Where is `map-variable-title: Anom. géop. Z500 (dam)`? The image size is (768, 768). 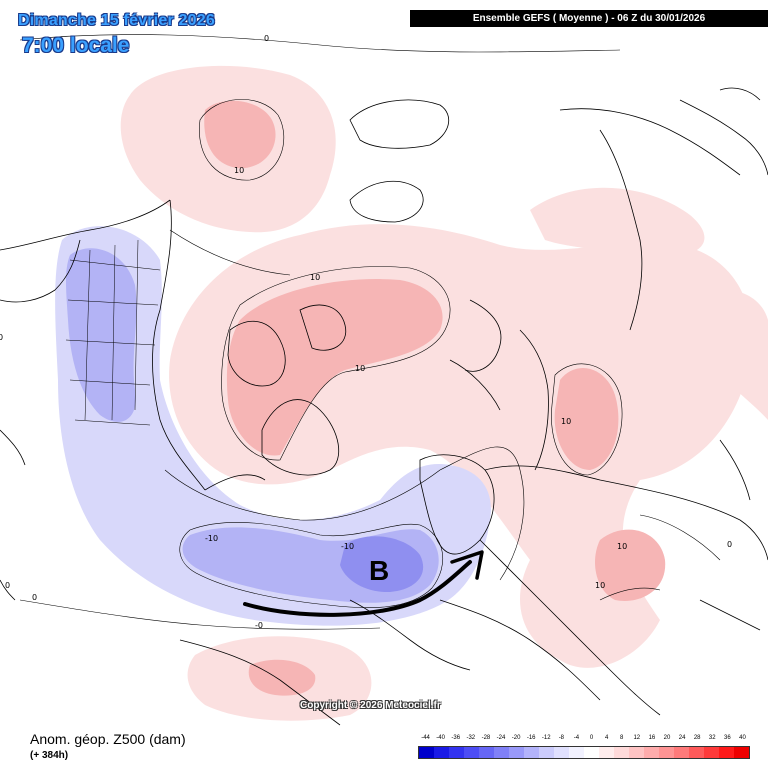
map-variable-title: Anom. géop. Z500 (dam) is located at coordinates (108, 739).